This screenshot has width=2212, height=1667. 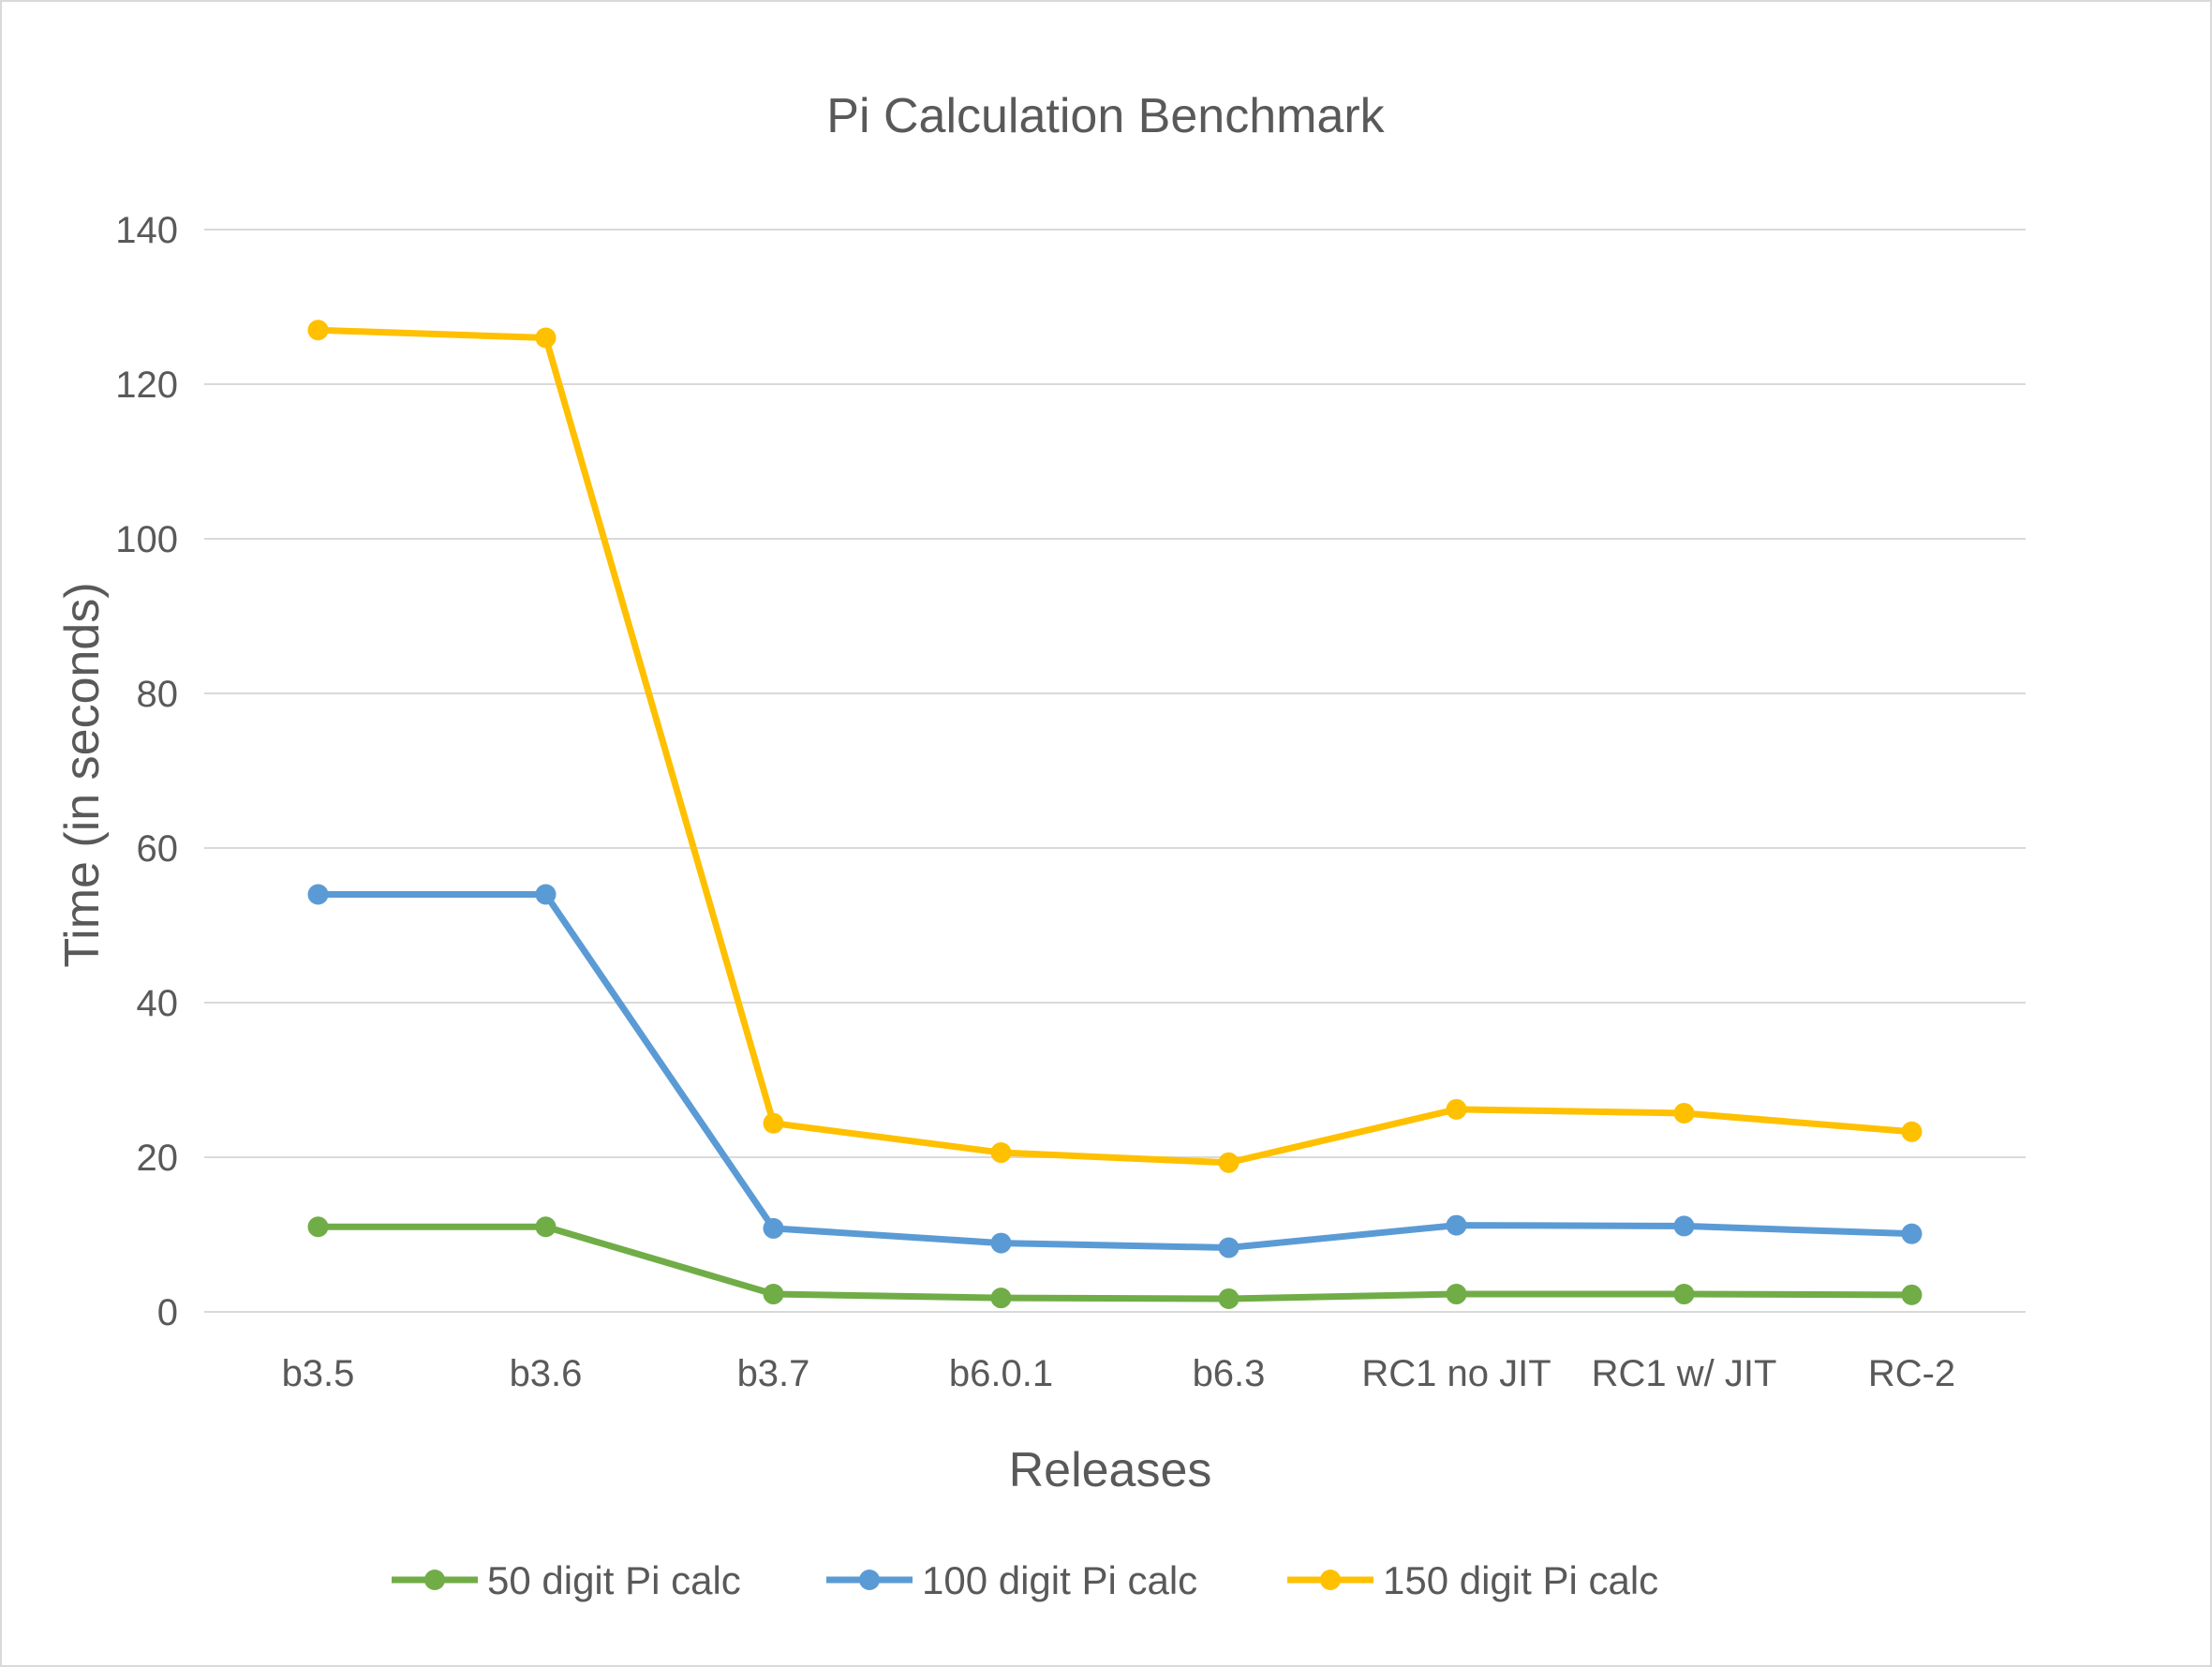 What do you see at coordinates (1456, 1373) in the screenshot?
I see `x-tick-label: RC1 no JIT` at bounding box center [1456, 1373].